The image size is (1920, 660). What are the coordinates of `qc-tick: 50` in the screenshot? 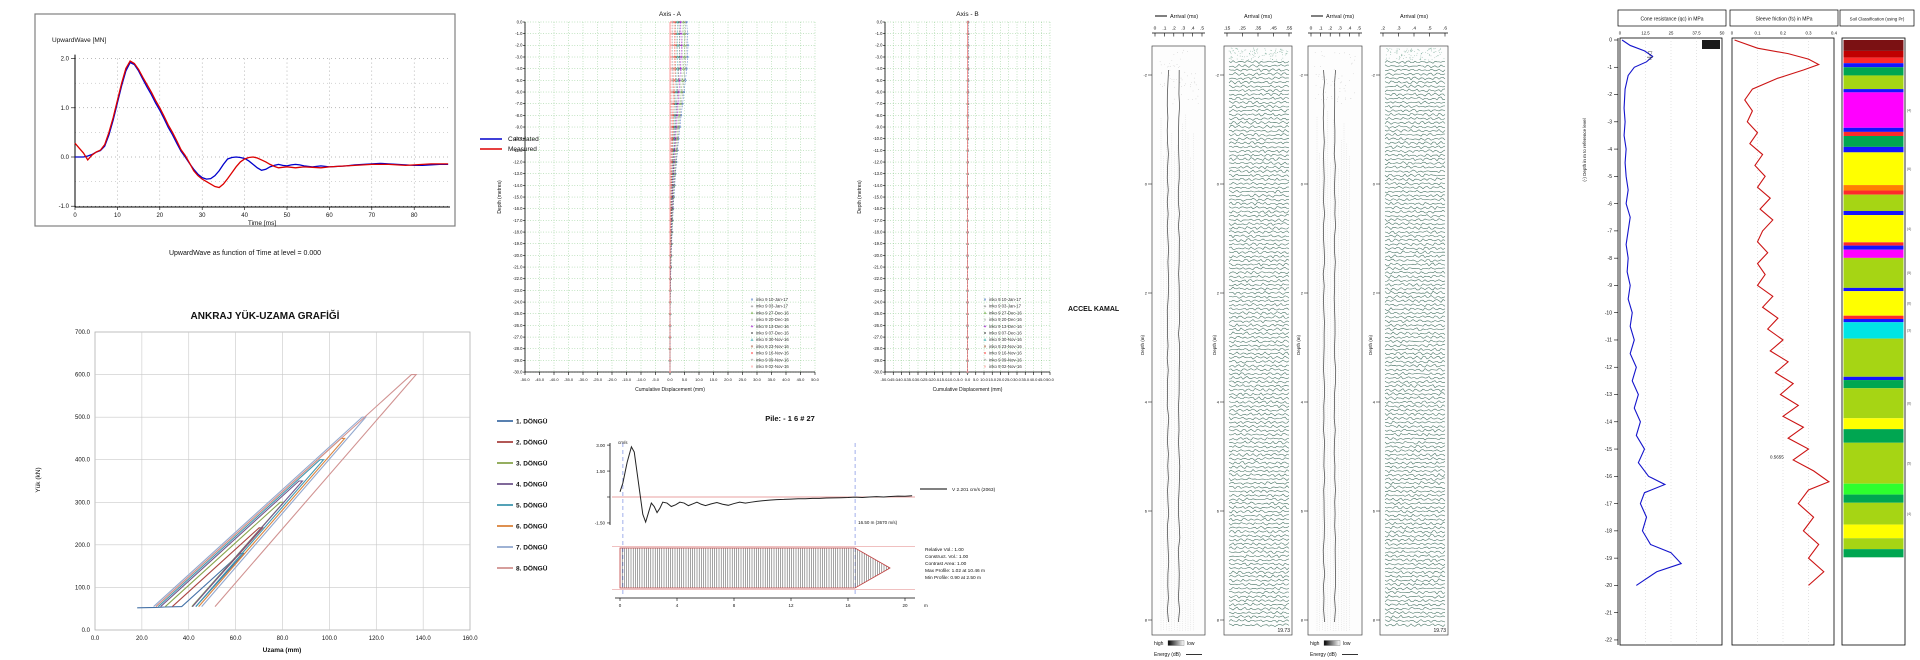 It's located at (1722, 33).